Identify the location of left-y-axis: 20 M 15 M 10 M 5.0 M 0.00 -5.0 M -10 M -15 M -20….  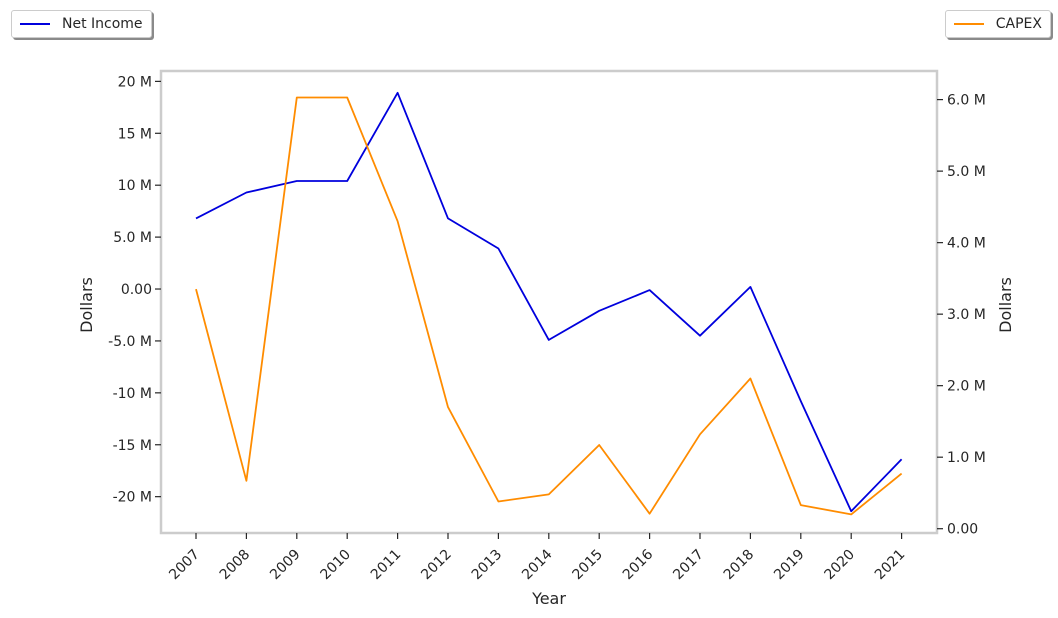
(134, 290).